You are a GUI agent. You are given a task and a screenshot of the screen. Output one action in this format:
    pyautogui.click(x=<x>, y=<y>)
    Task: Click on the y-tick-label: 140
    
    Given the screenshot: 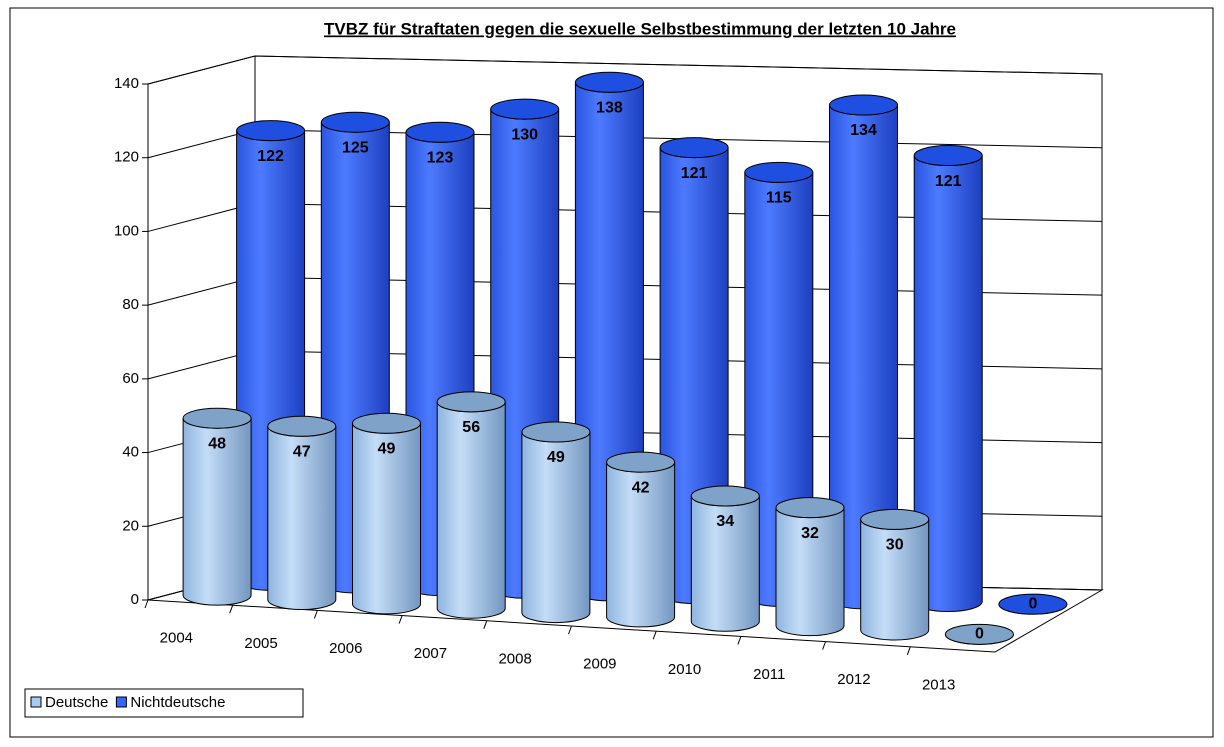 What is the action you would take?
    pyautogui.click(x=126, y=83)
    